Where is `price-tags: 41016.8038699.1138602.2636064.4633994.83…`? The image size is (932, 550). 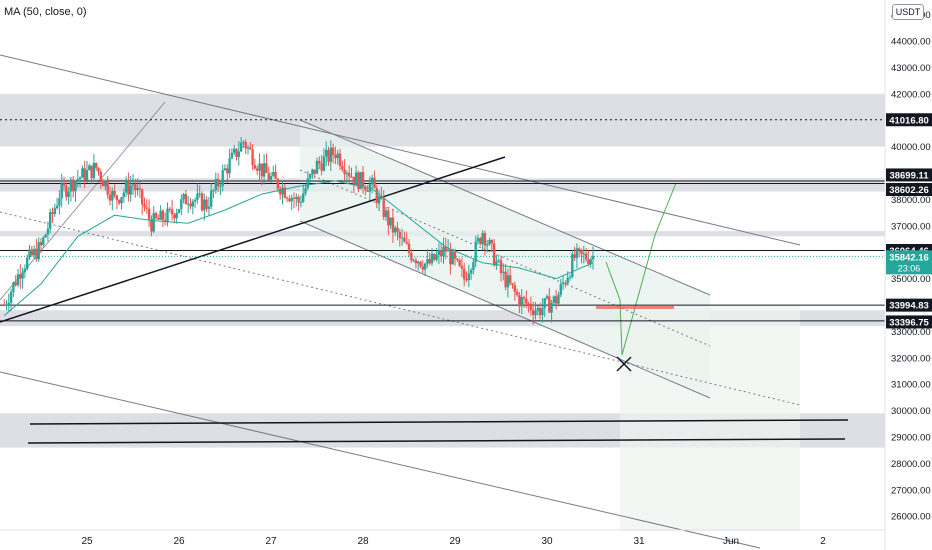
price-tags: 41016.8038699.1138602.2636064.4633994.83… is located at coordinates (909, 221).